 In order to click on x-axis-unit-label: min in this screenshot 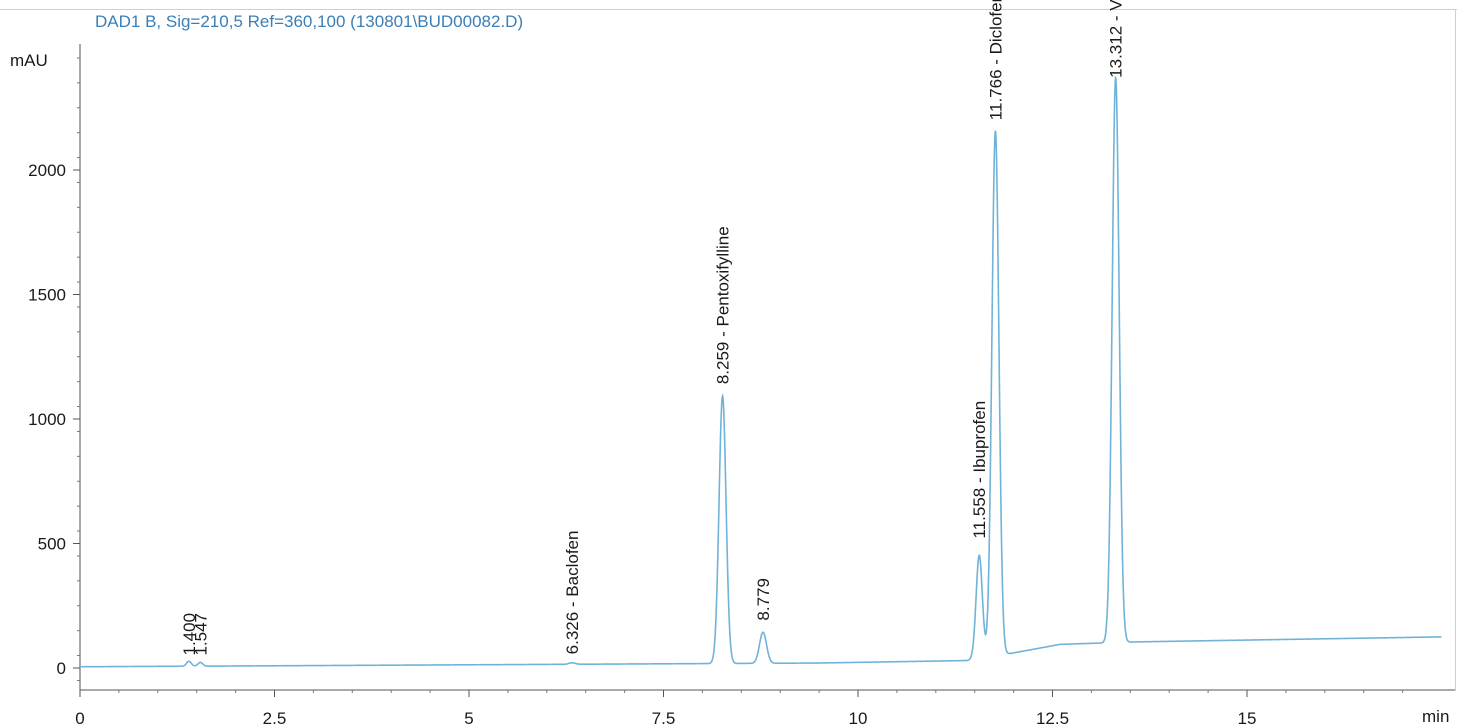, I will do `click(1435, 716)`.